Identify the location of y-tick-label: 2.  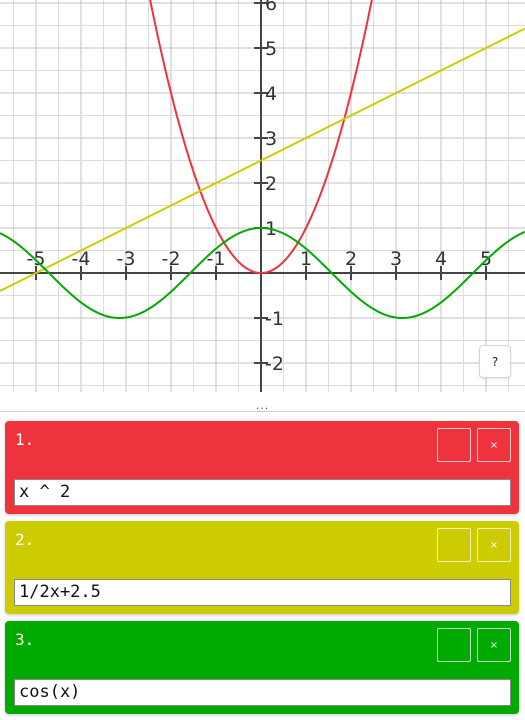
(271, 184).